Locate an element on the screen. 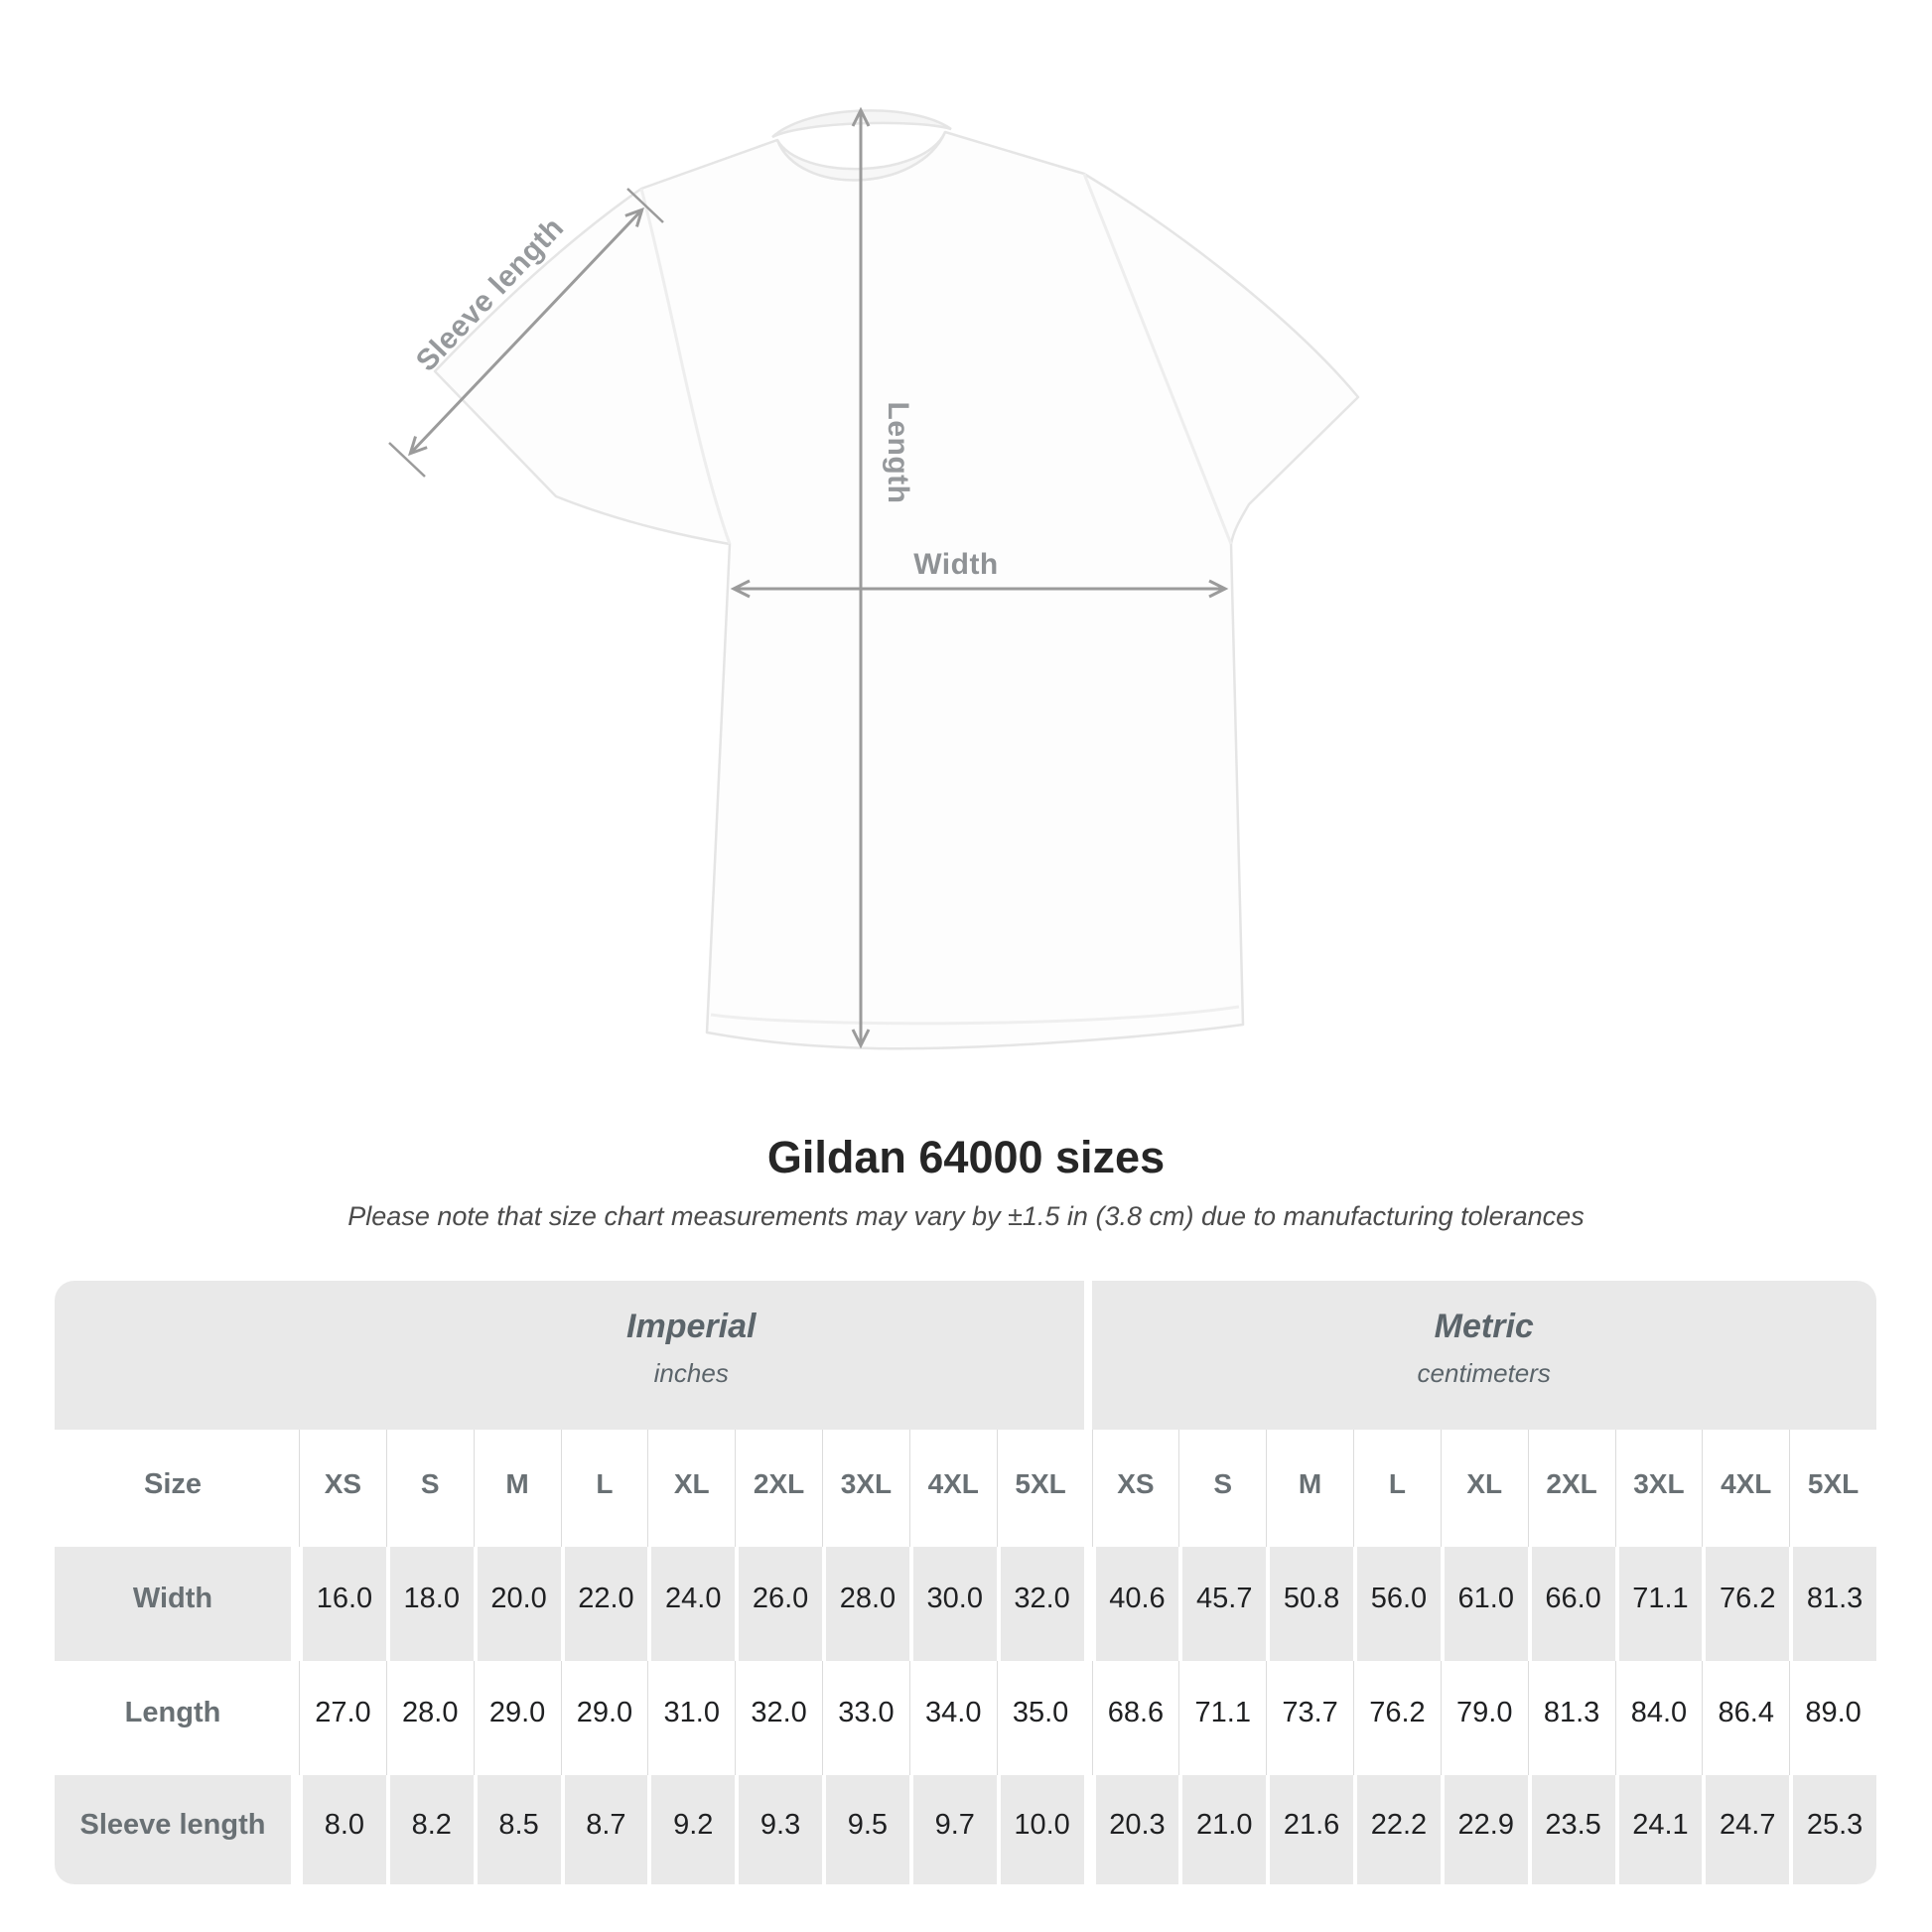 This screenshot has height=1932, width=1932. imperial-band-title: Imperial is located at coordinates (691, 1326).